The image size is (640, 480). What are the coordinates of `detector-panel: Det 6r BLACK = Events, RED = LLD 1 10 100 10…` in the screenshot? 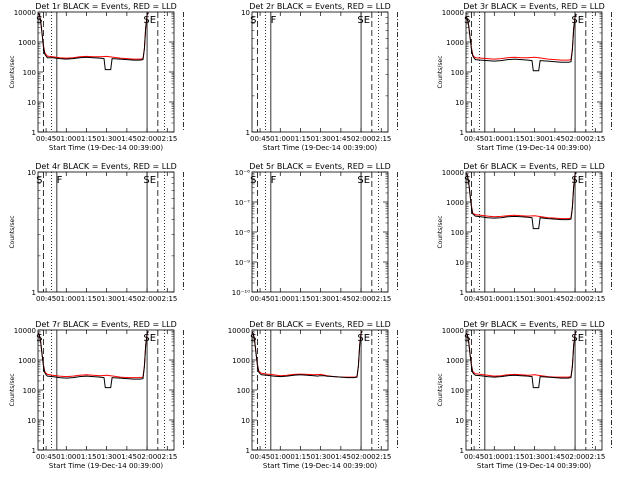 It's located at (524, 232).